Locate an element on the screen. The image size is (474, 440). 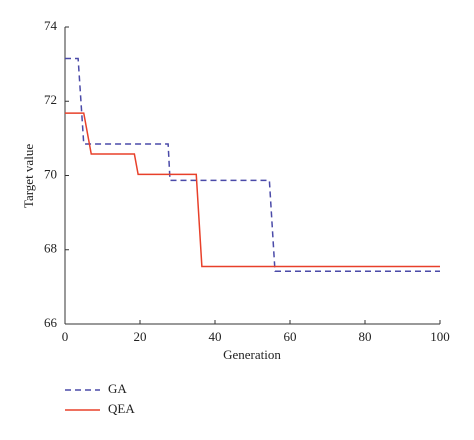
legend-label: GA is located at coordinates (117, 388).